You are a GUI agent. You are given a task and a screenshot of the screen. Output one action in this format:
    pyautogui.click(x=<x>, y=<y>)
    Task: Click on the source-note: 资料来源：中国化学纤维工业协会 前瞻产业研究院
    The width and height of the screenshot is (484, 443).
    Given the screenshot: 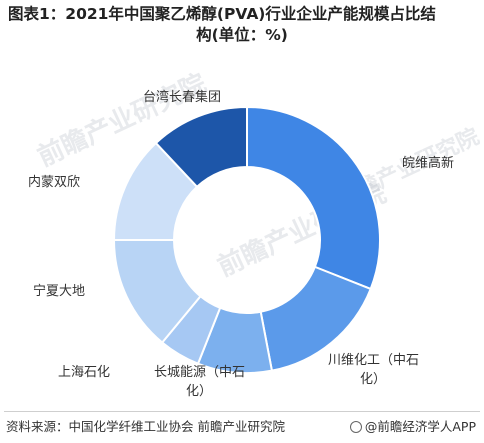 What is the action you would take?
    pyautogui.click(x=145, y=426)
    